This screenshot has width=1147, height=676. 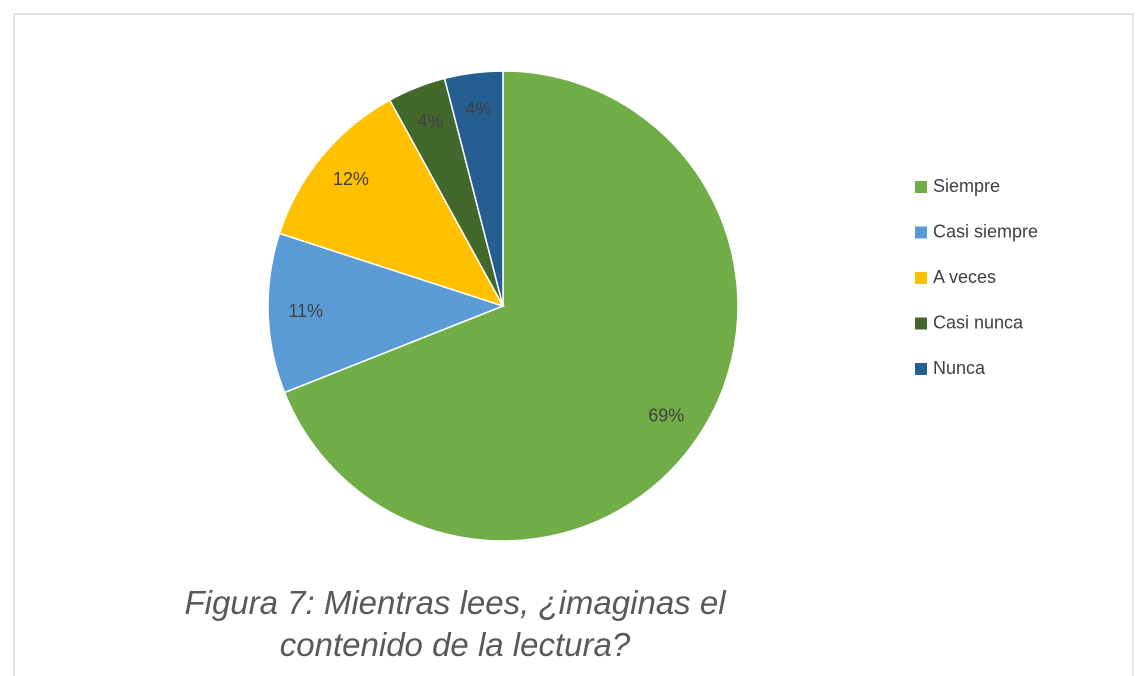 I want to click on data-label: 69%, so click(x=666, y=416).